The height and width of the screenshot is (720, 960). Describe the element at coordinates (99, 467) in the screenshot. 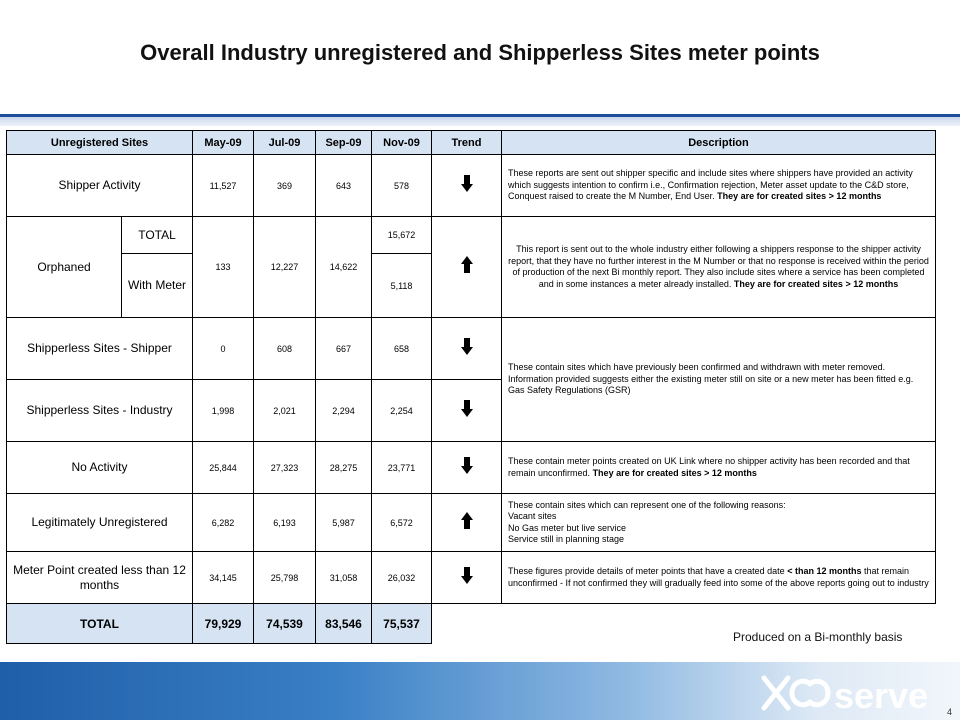

I see `row-label-no-activity: No Activity` at that location.